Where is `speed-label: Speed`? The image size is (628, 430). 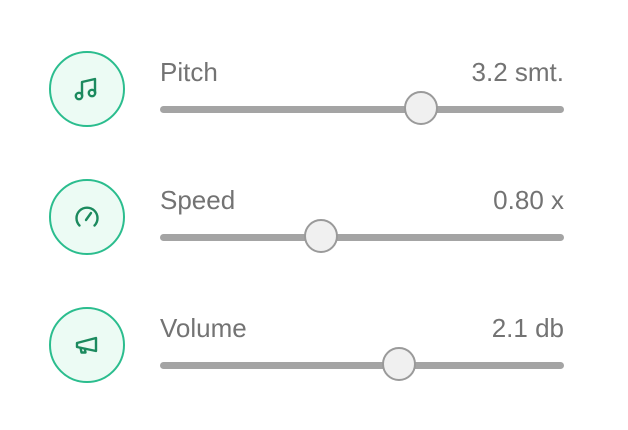
speed-label: Speed is located at coordinates (198, 200).